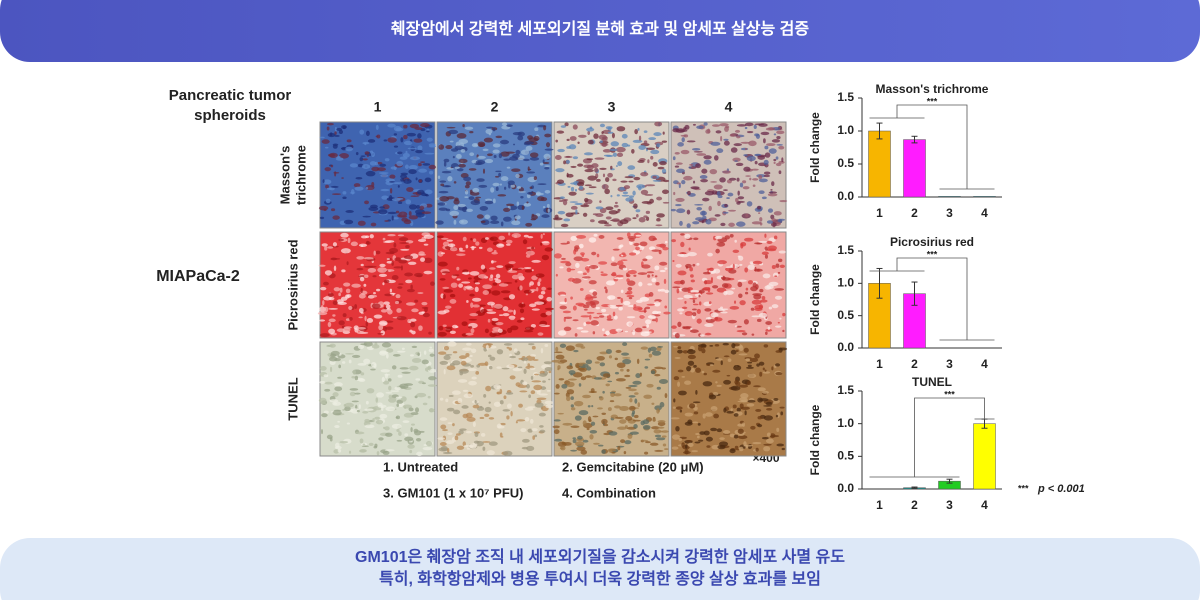 The width and height of the screenshot is (1200, 605). I want to click on error-bar, so click(914, 293).